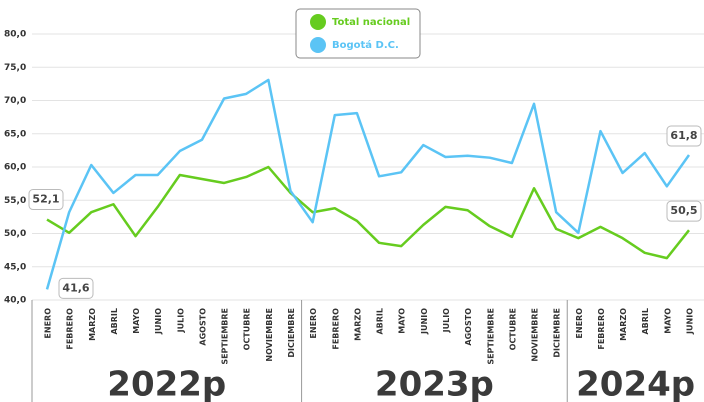 This screenshot has width=704, height=402. What do you see at coordinates (635, 383) in the screenshot?
I see `group-label: 2024p` at bounding box center [635, 383].